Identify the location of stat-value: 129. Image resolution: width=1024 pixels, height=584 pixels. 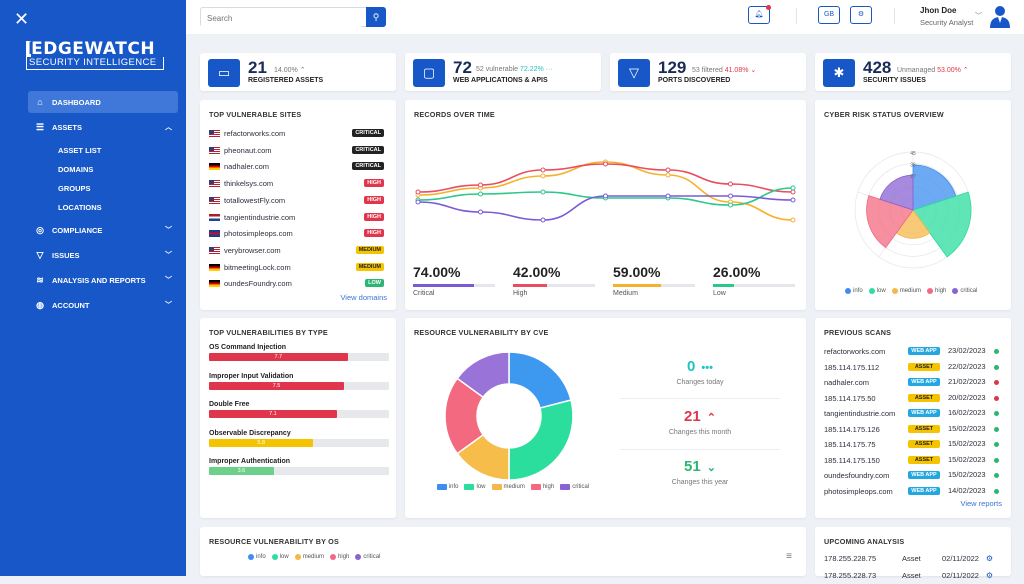
(672, 67).